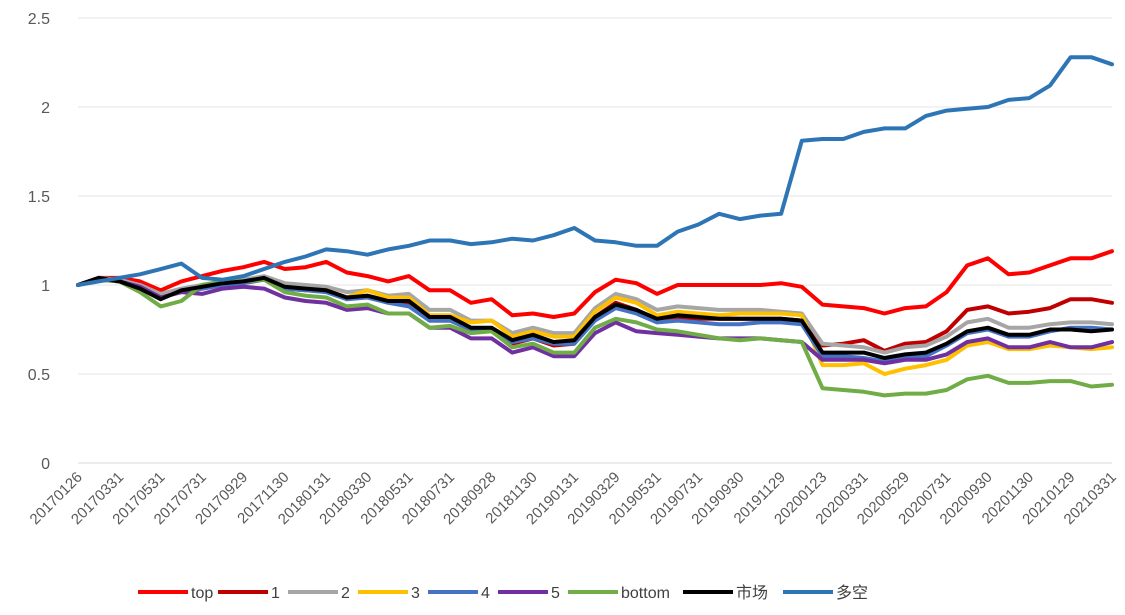 The height and width of the screenshot is (615, 1125). What do you see at coordinates (415, 593) in the screenshot?
I see `legend-label: 3` at bounding box center [415, 593].